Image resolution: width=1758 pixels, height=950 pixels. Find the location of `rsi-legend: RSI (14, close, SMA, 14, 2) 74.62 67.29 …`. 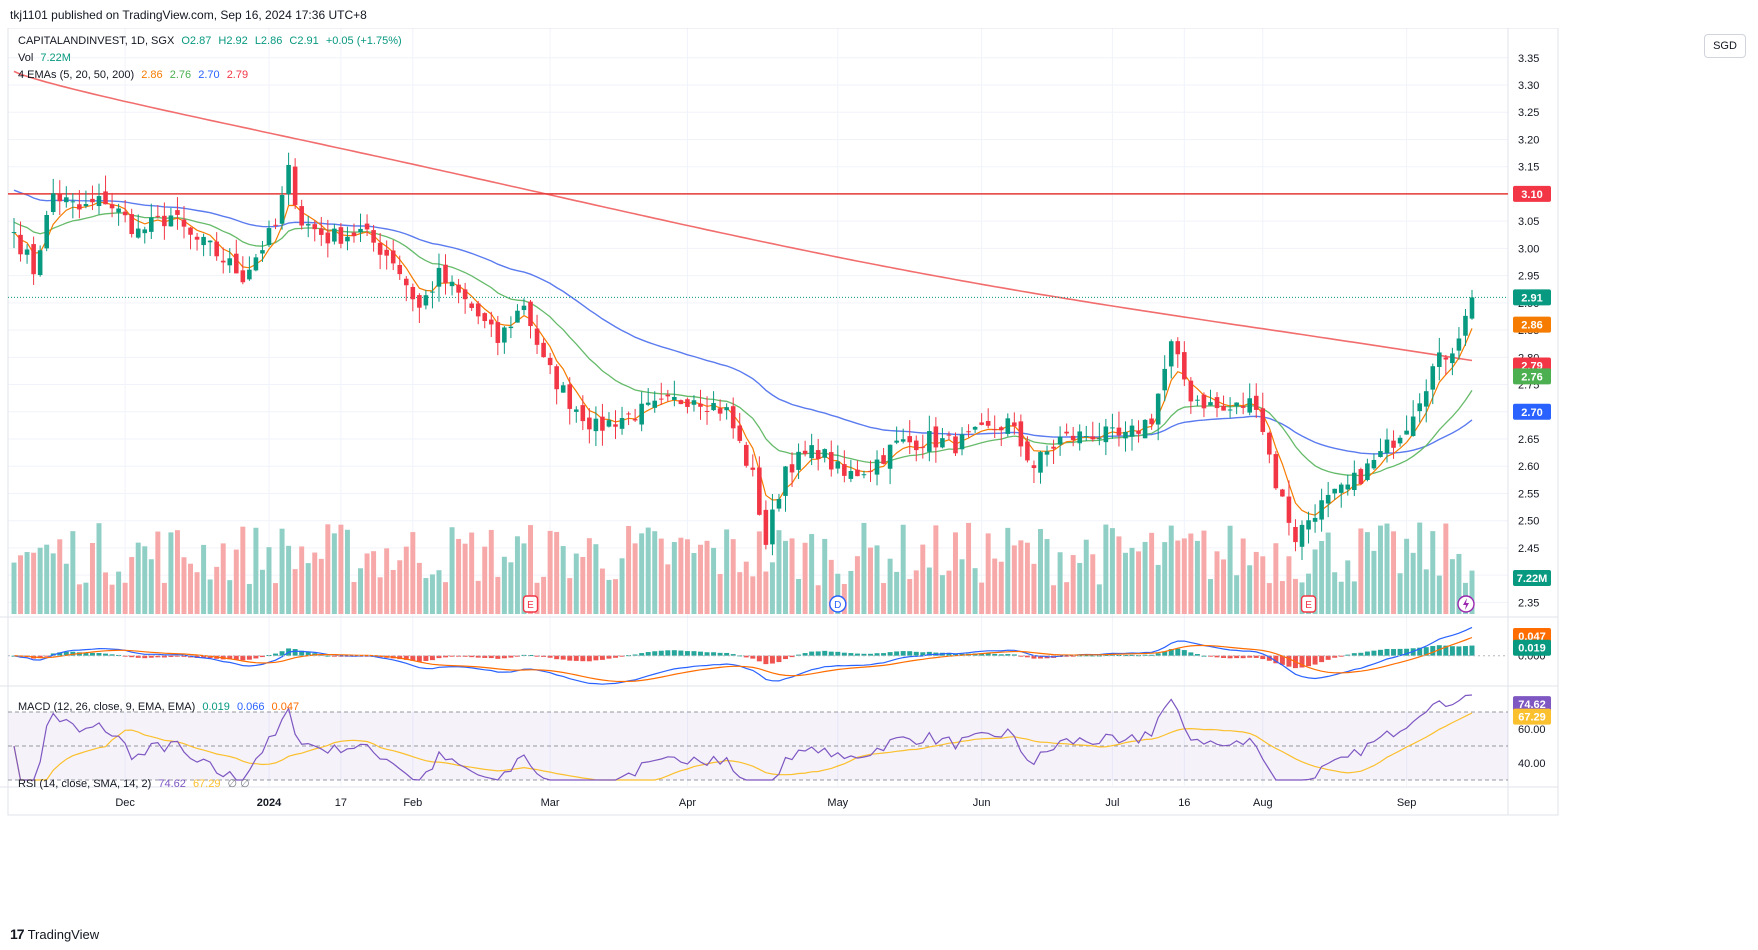

rsi-legend: RSI (14, close, SMA, 14, 2) 74.62 67.29 … is located at coordinates (136, 783).